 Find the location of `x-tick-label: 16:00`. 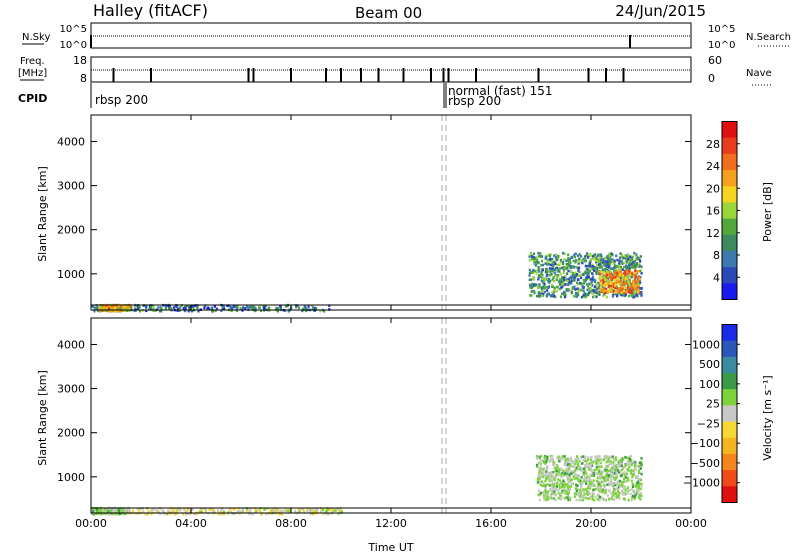

x-tick-label: 16:00 is located at coordinates (491, 523).